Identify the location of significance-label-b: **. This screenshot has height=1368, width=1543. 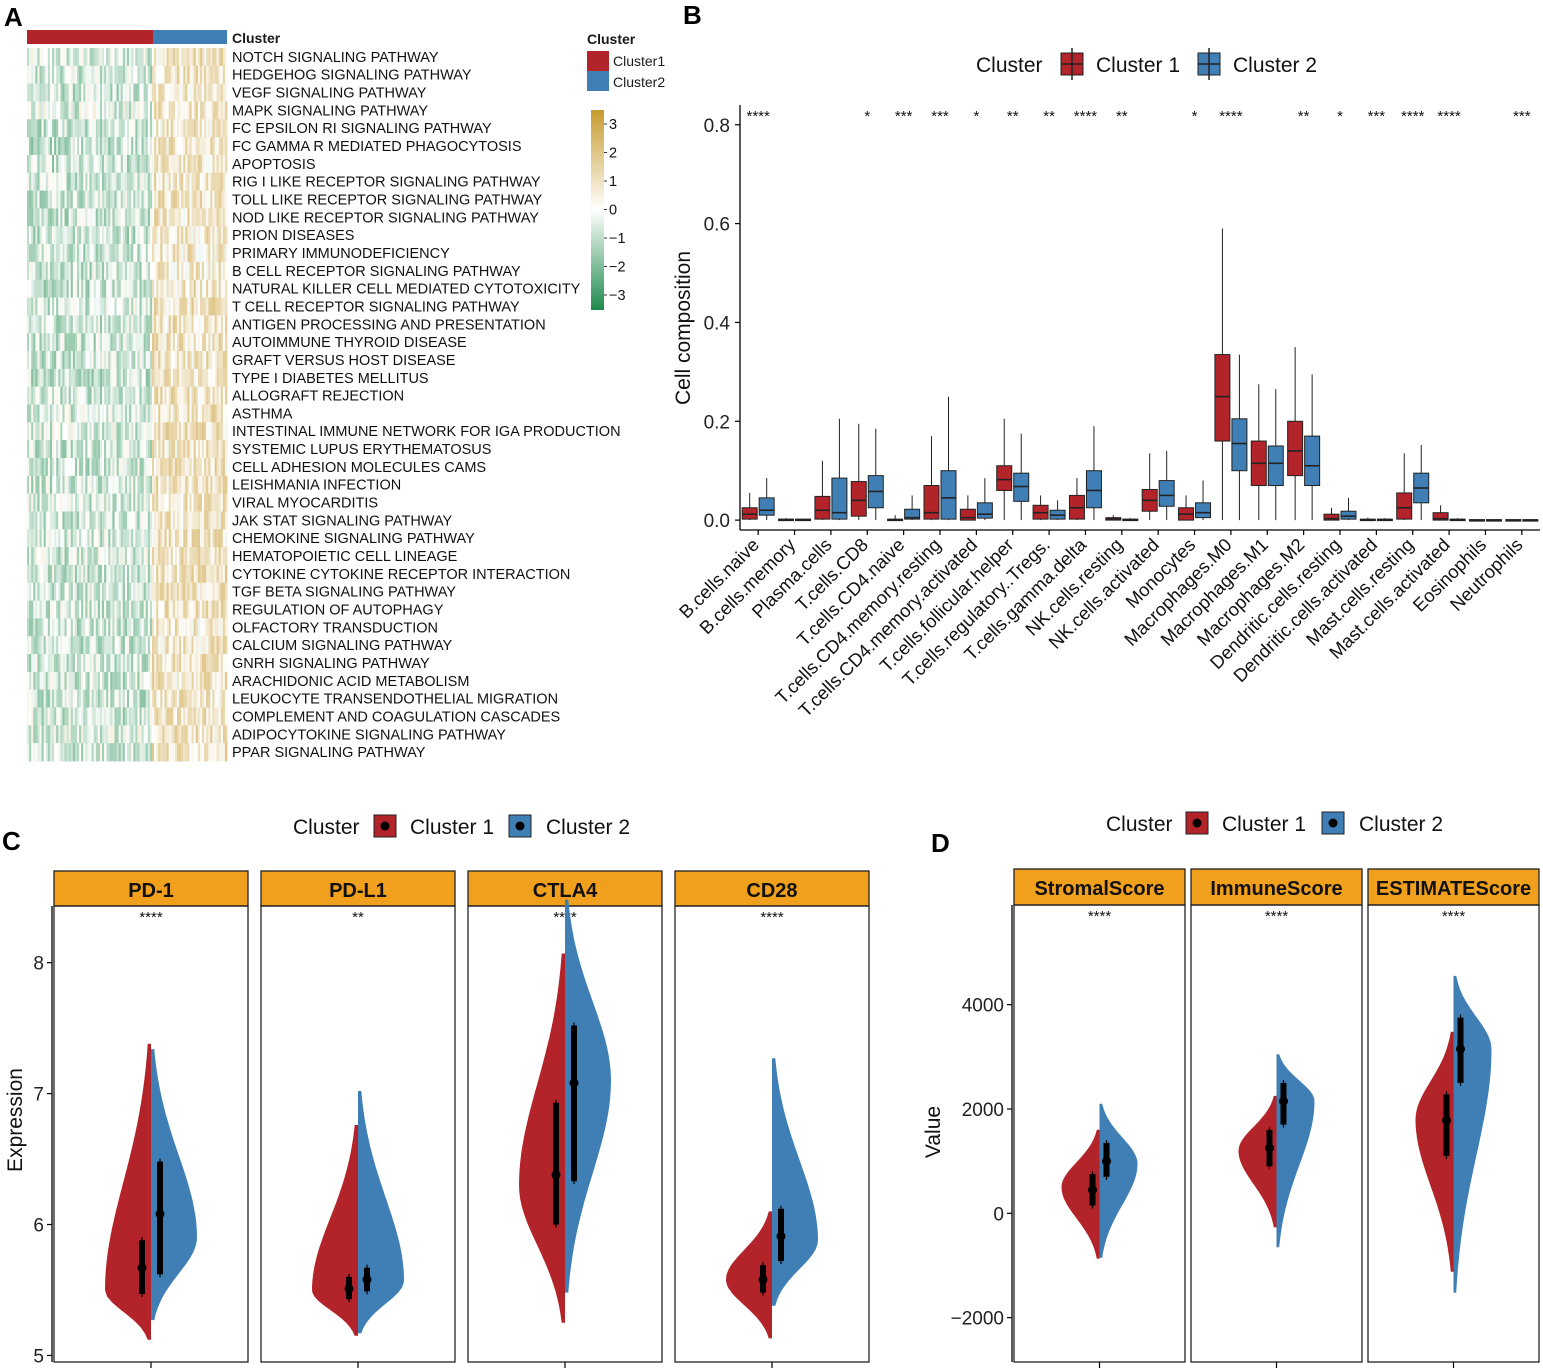
(1013, 116).